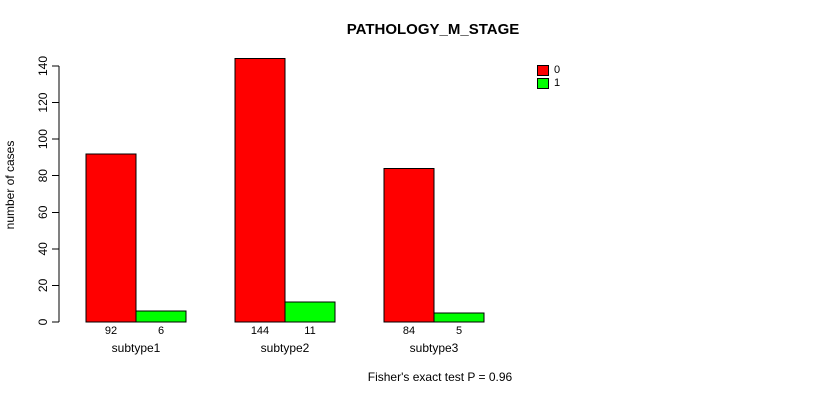  Describe the element at coordinates (260, 331) in the screenshot. I see `bar-value-label: 144` at that location.